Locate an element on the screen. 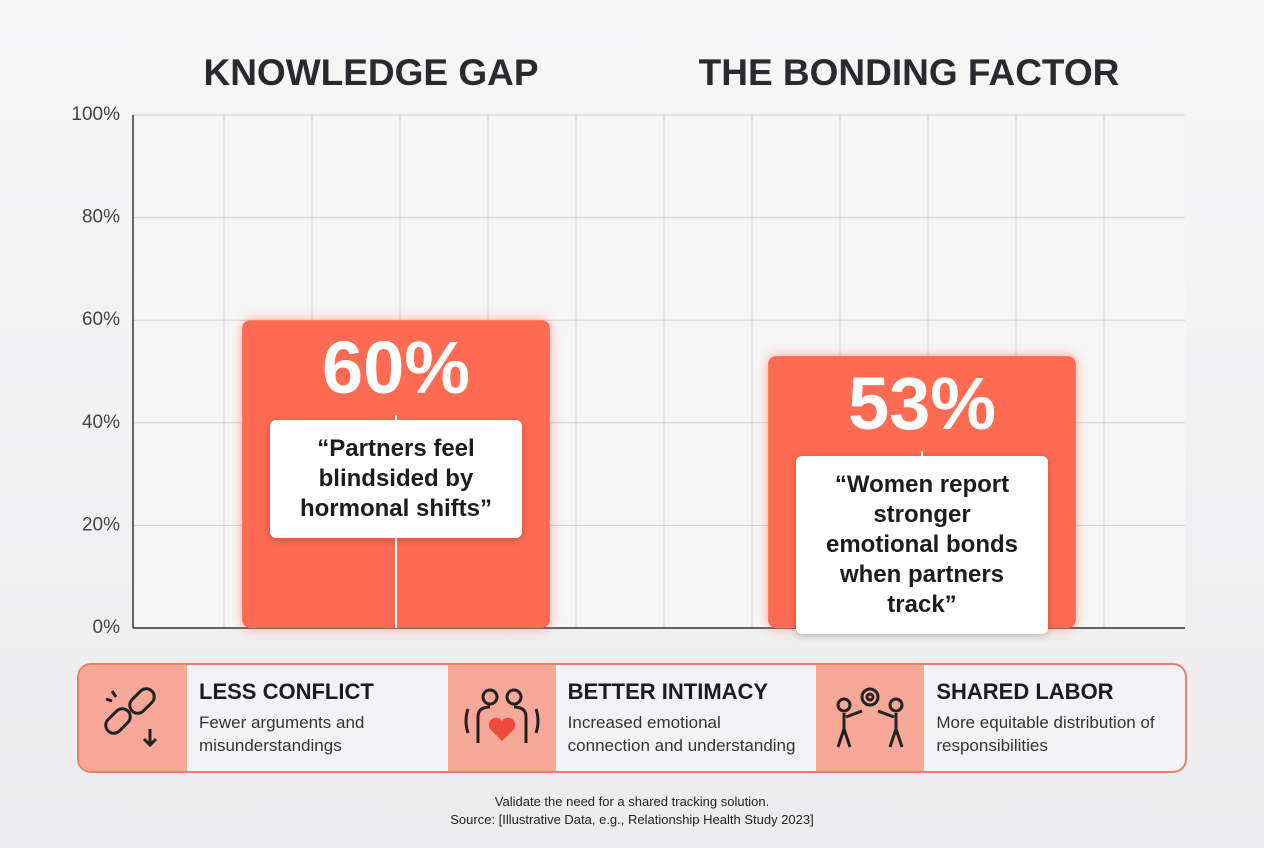 The width and height of the screenshot is (1264, 848). benefit-title: SHARED LABOR is located at coordinates (1025, 691).